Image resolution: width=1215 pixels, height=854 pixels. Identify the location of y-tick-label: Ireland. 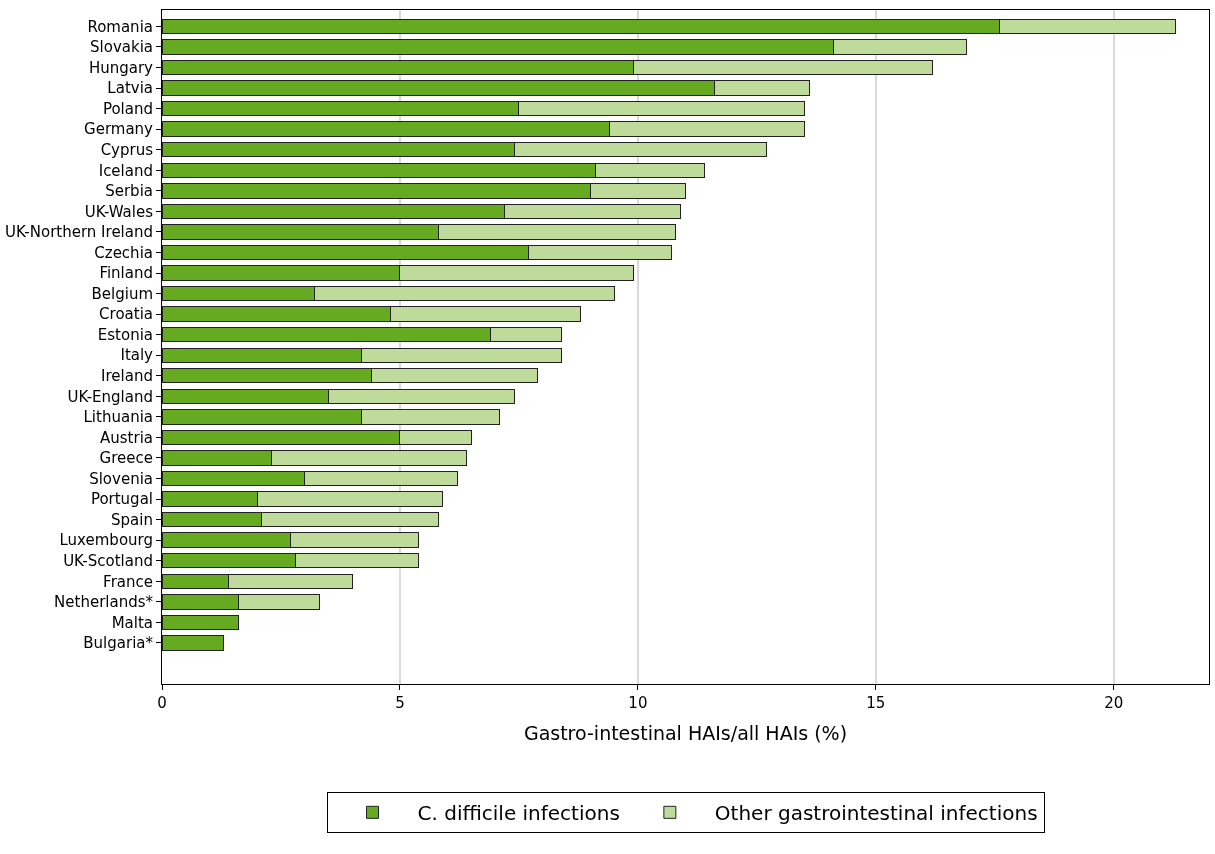
(127, 376).